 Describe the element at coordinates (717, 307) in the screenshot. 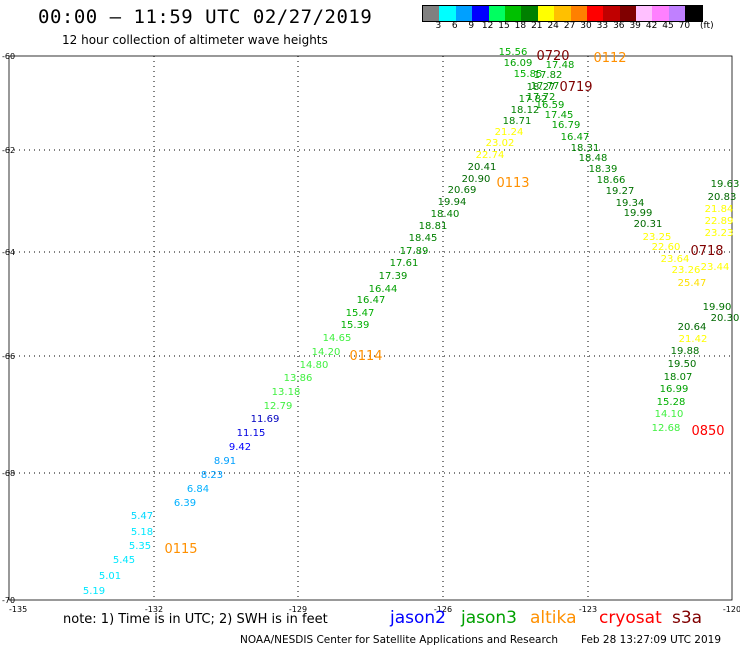

I see `wave-height-label: 19.90` at that location.